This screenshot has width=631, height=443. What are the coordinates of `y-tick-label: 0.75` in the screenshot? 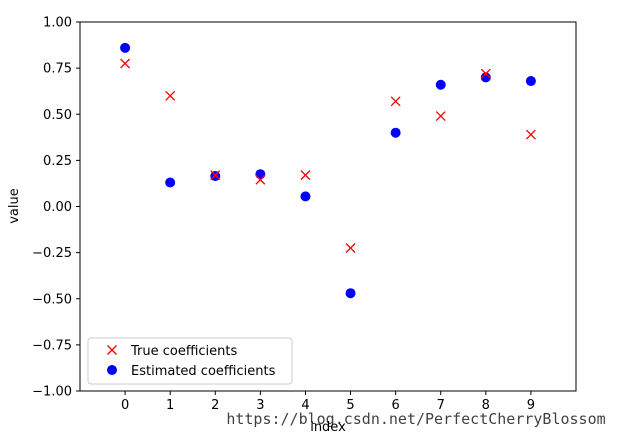 It's located at (57, 69).